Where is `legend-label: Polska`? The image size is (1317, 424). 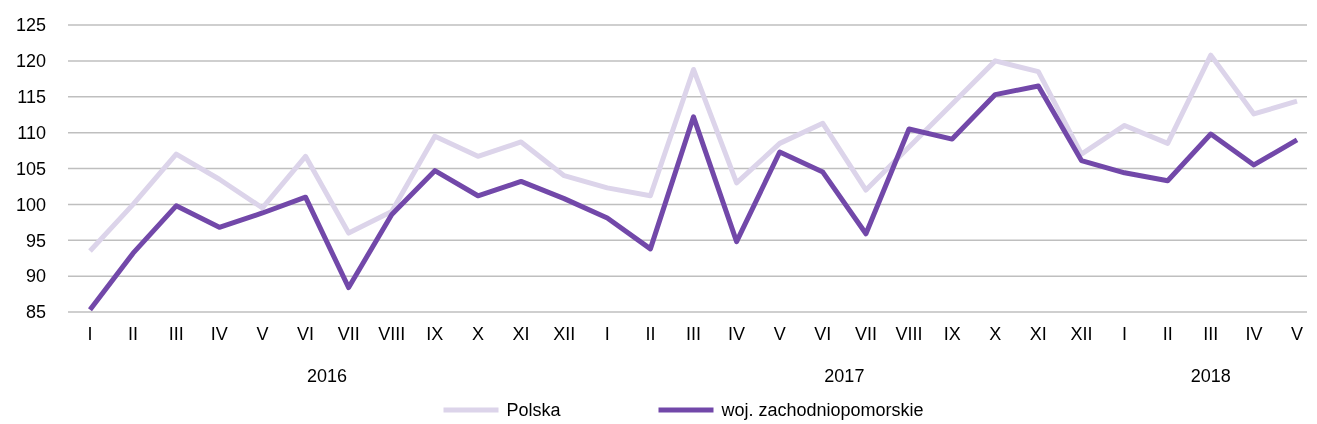 legend-label: Polska is located at coordinates (534, 410).